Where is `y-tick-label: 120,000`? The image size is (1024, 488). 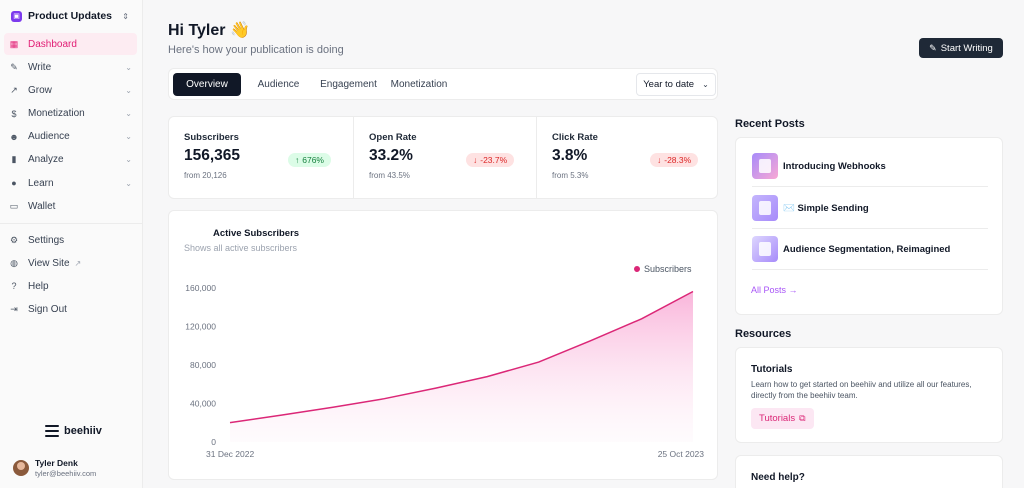 y-tick-label: 120,000 is located at coordinates (200, 327).